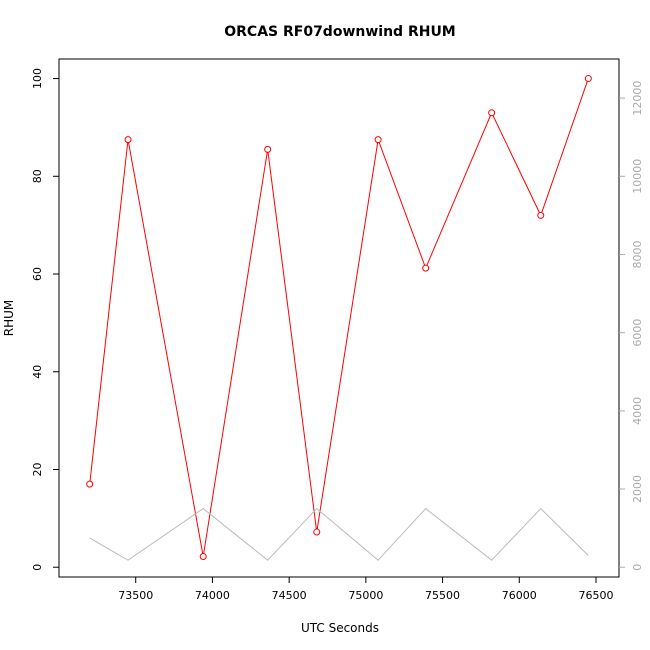  I want to click on y-tick-label: 60, so click(37, 274).